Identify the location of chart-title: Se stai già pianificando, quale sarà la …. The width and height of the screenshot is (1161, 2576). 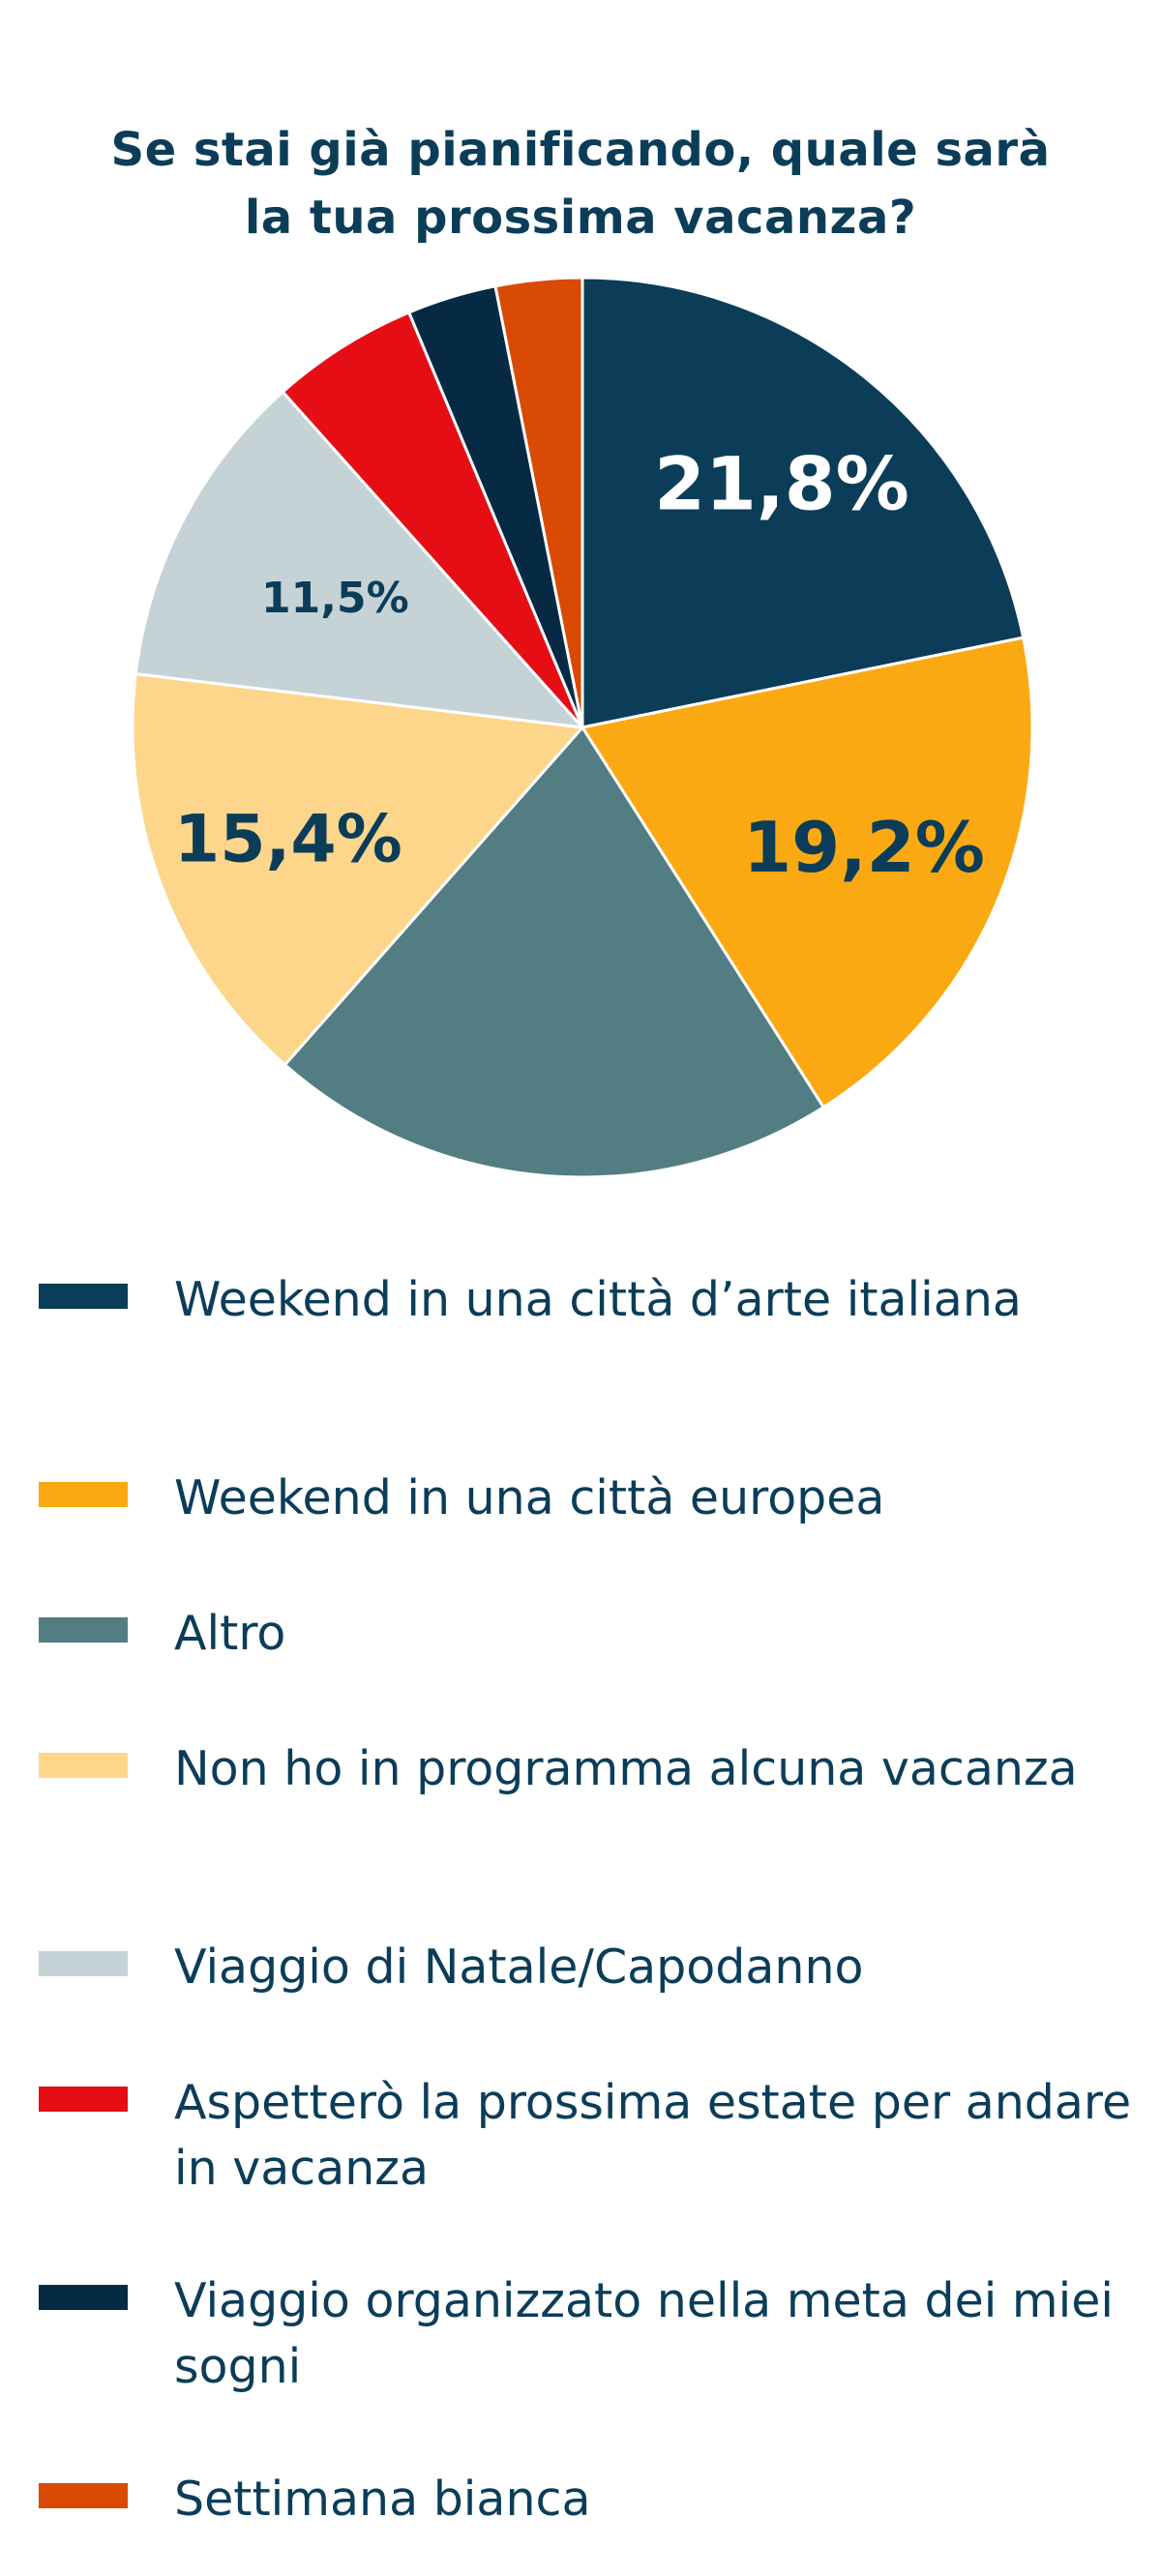
(580, 184).